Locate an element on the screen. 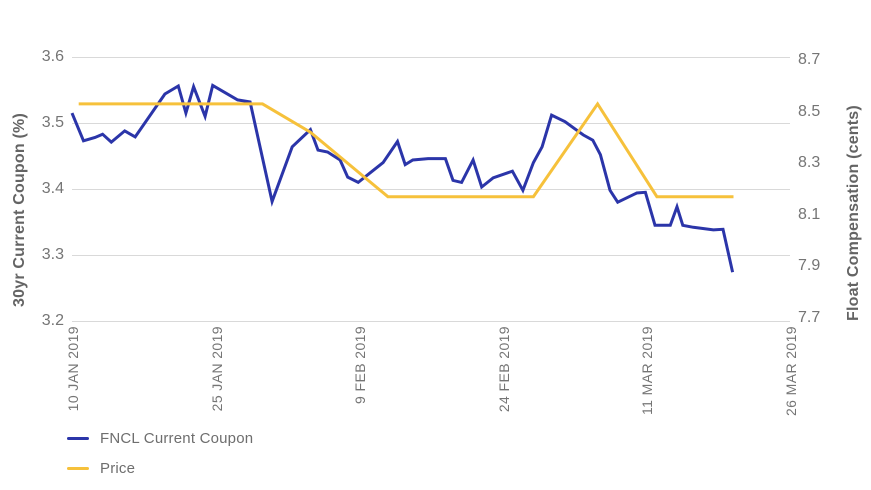 Image resolution: width=871 pixels, height=490 pixels. y-axis-left-tick-label: 3.4 is located at coordinates (52, 188).